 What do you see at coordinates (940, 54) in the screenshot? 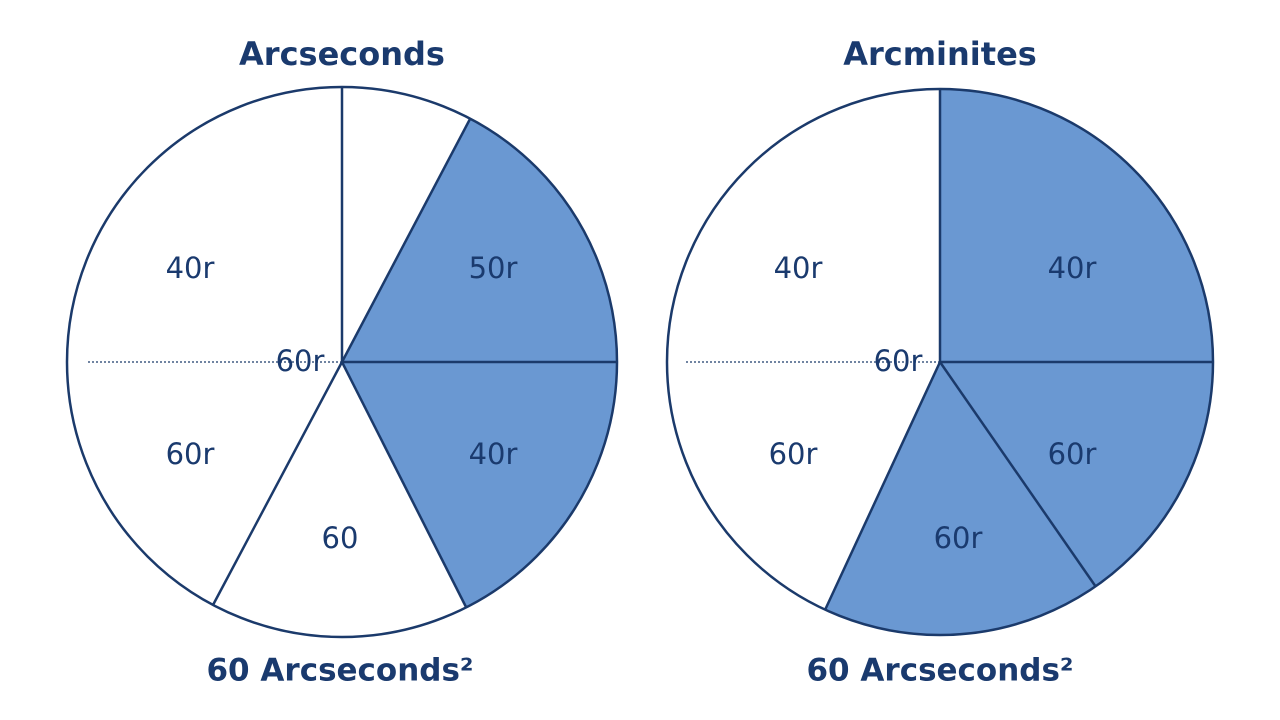
I see `title: Arcminites` at bounding box center [940, 54].